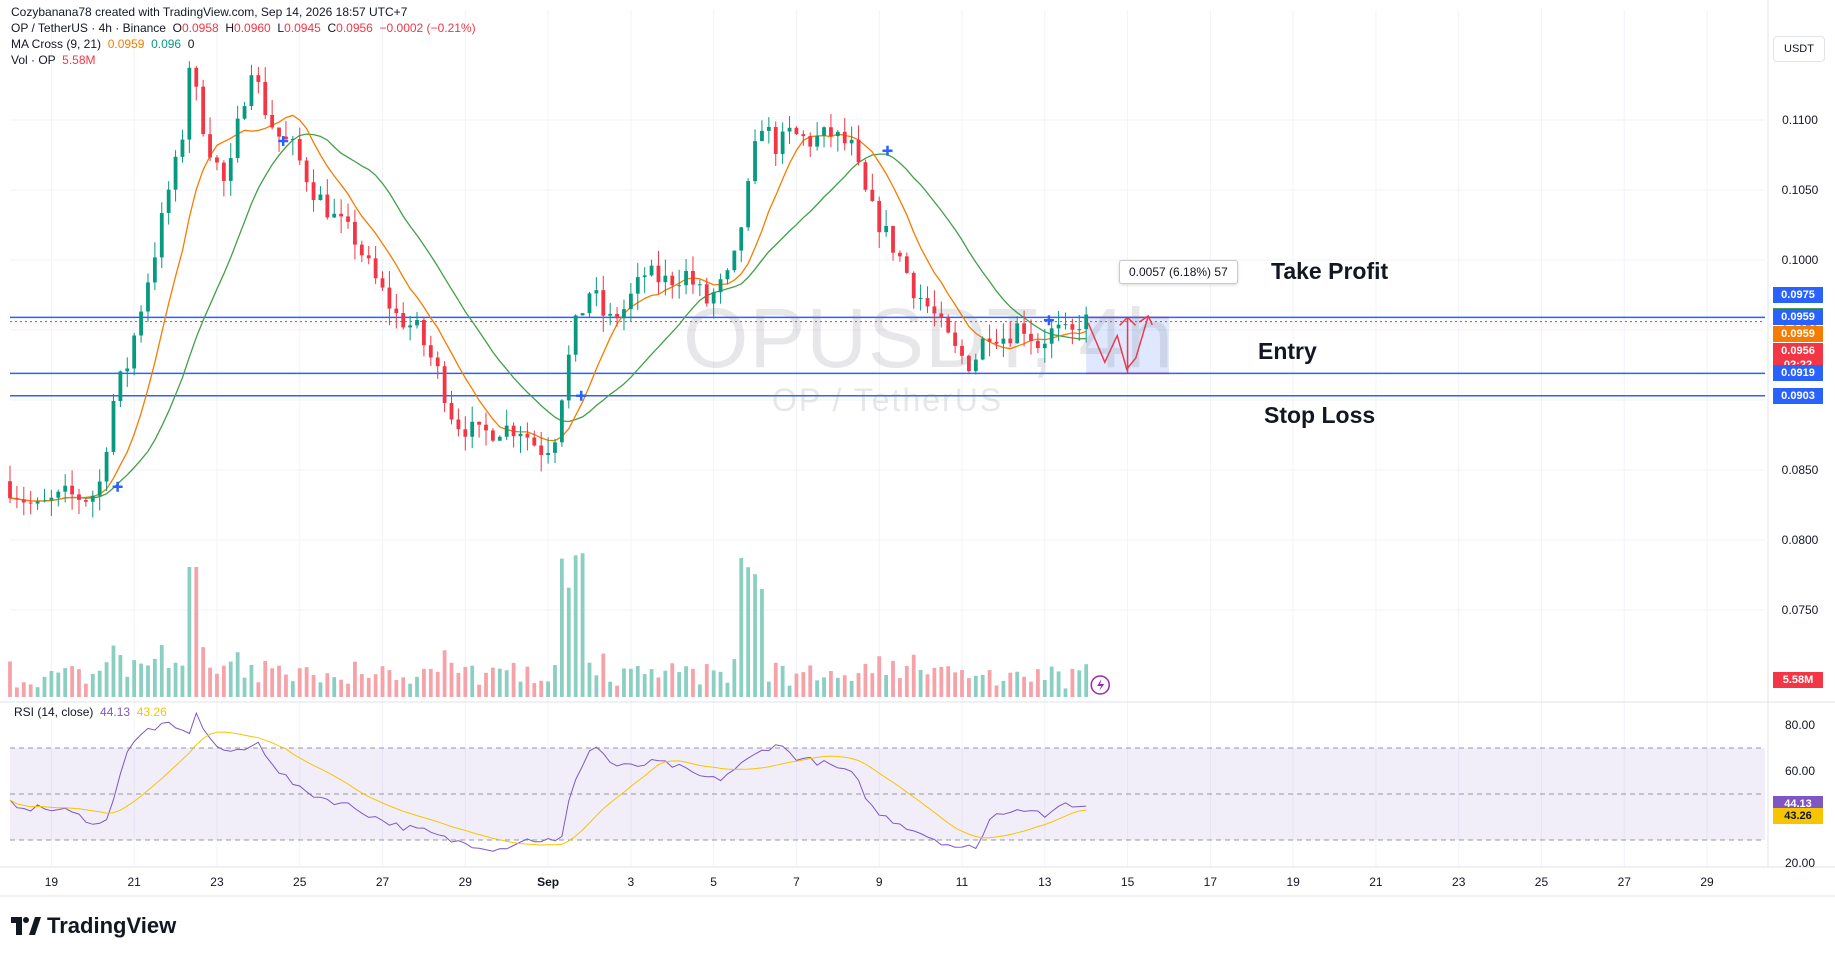 Image resolution: width=1835 pixels, height=954 pixels. I want to click on ma-cross-line: MA Cross (9, 21) 0.0959 0.096 0, so click(243, 44).